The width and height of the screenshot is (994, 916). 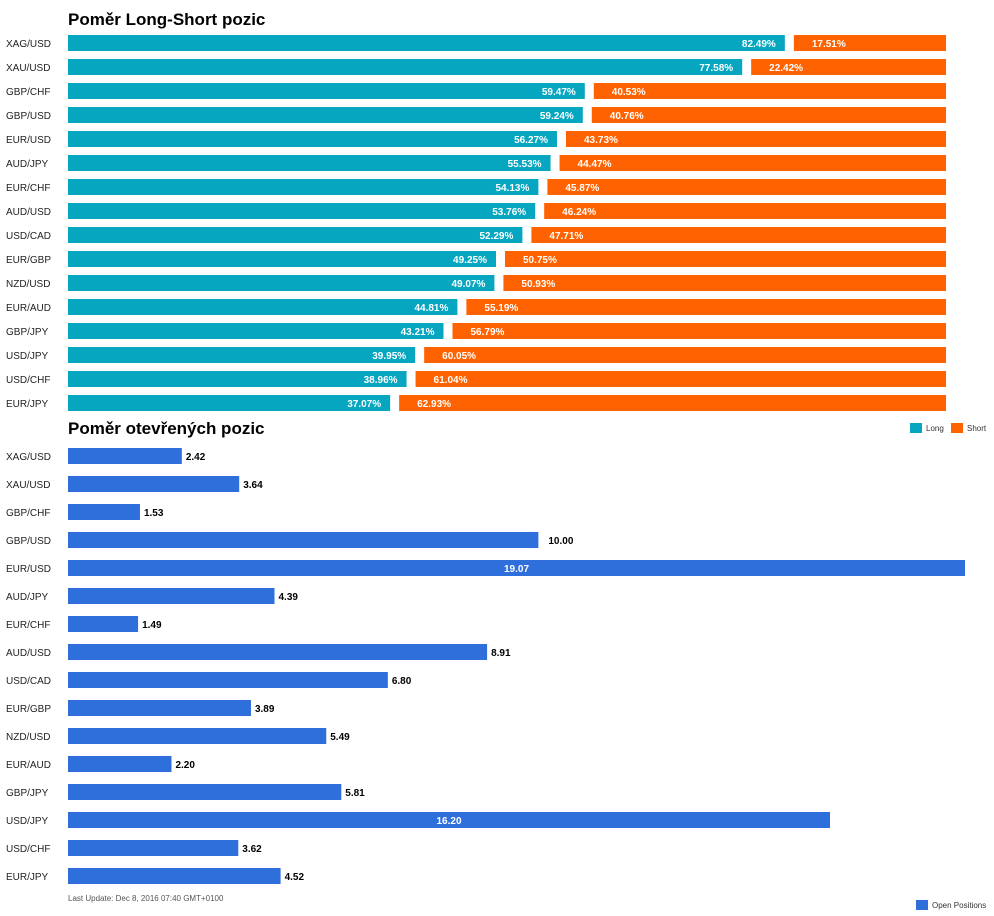 What do you see at coordinates (699, 331) in the screenshot?
I see `short-bar-gbp-jpy` at bounding box center [699, 331].